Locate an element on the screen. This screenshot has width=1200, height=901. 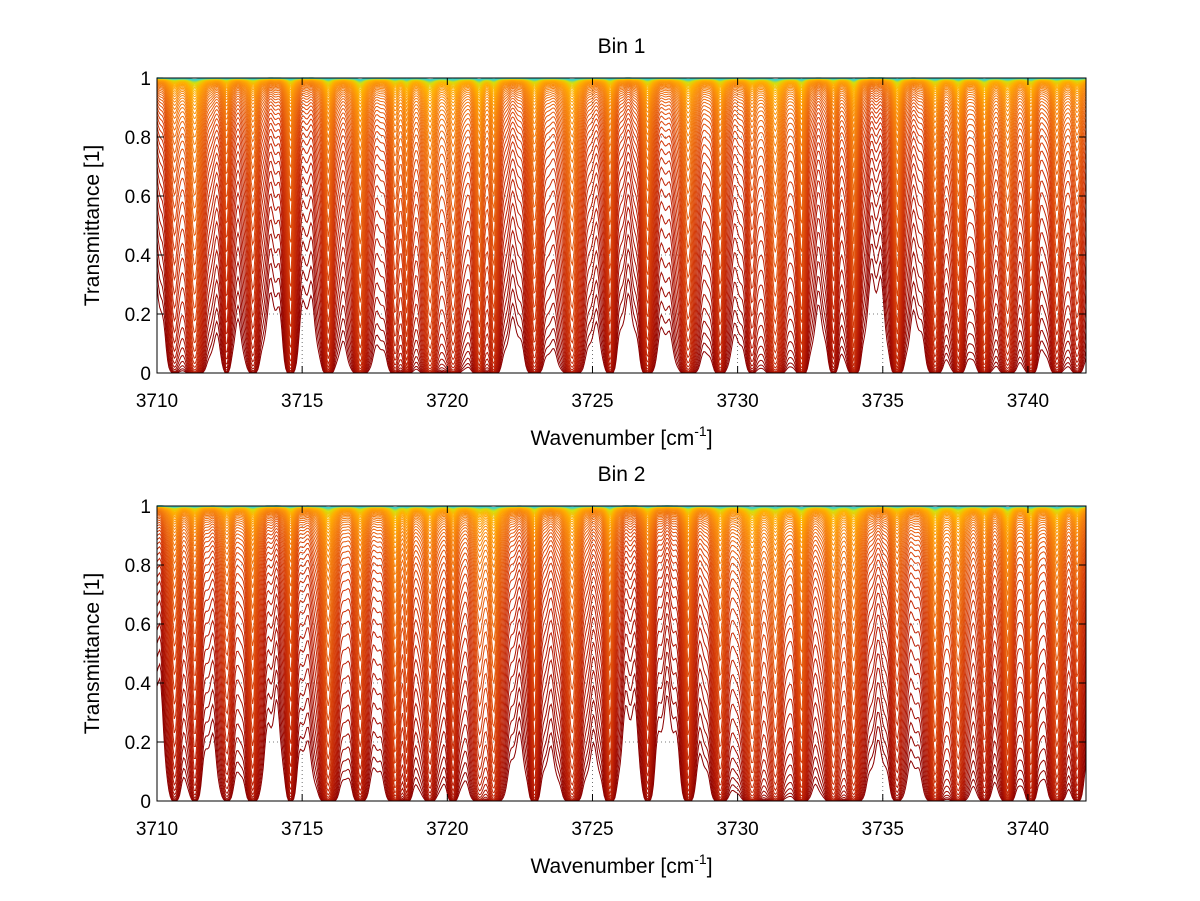
x-tick-label: 3710 is located at coordinates (157, 401).